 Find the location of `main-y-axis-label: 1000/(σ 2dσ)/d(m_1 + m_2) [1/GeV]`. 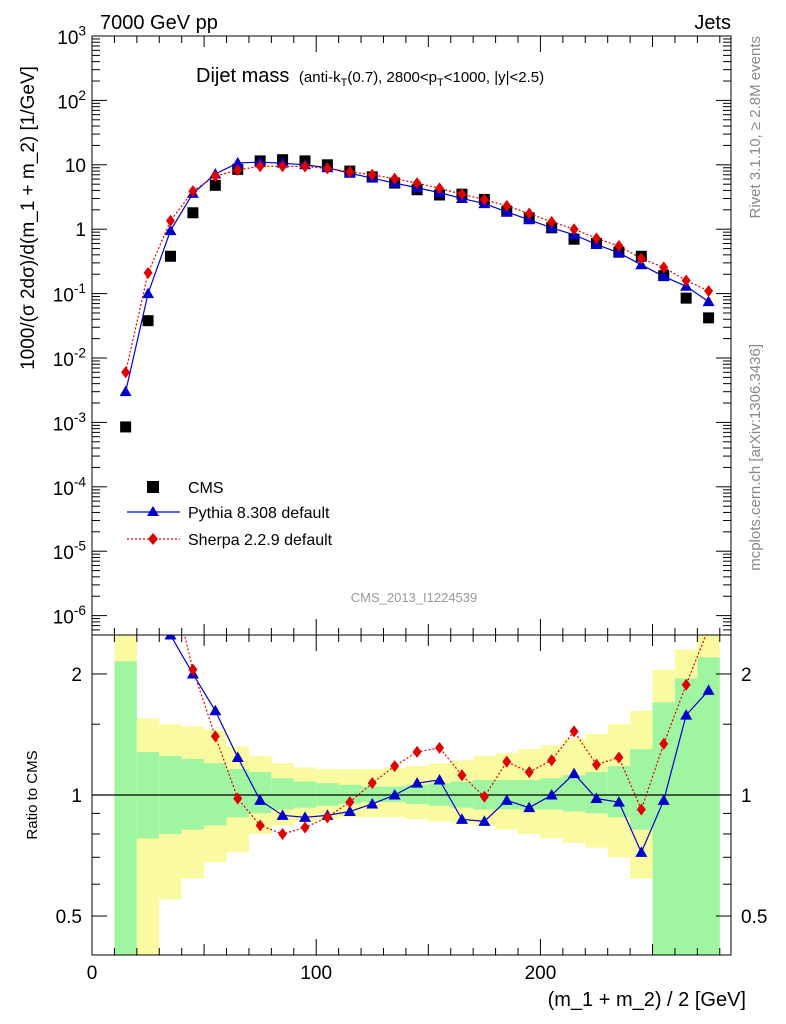

main-y-axis-label: 1000/(σ 2dσ)/d(m_1 + m_2) [1/GeV] is located at coordinates (28, 218).